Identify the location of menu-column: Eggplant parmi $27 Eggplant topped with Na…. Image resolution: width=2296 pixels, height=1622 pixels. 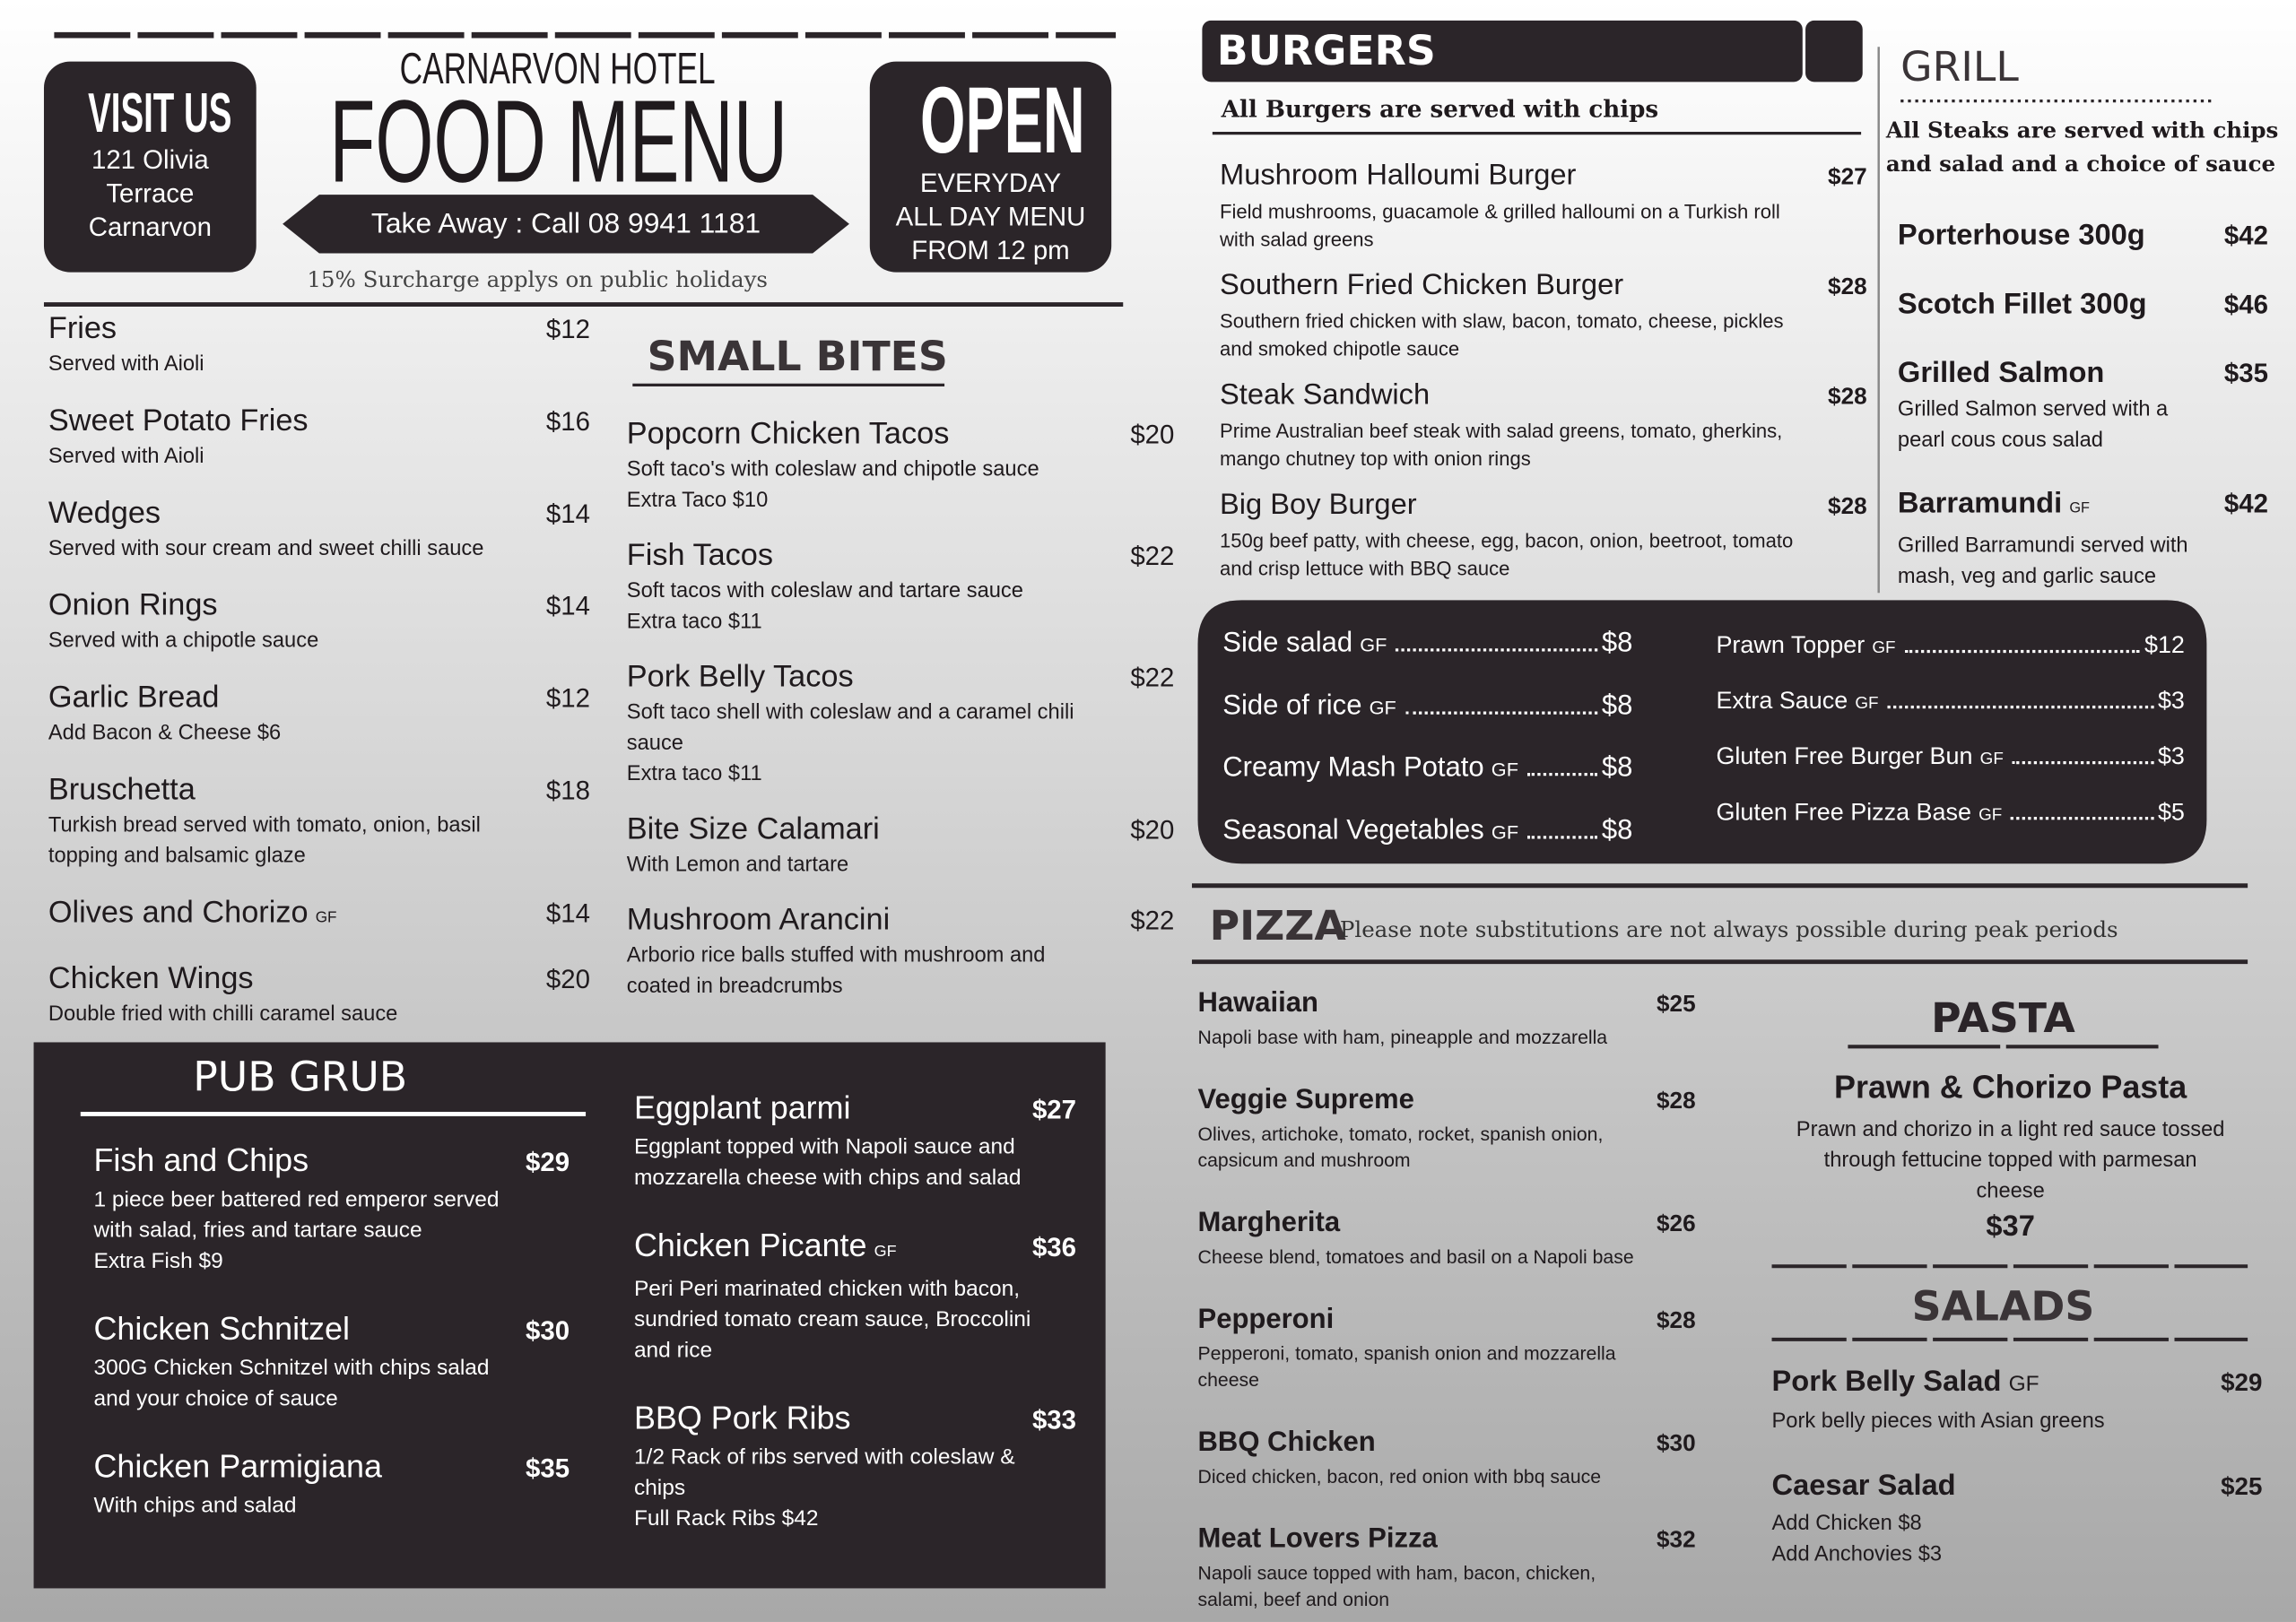
(855, 1325).